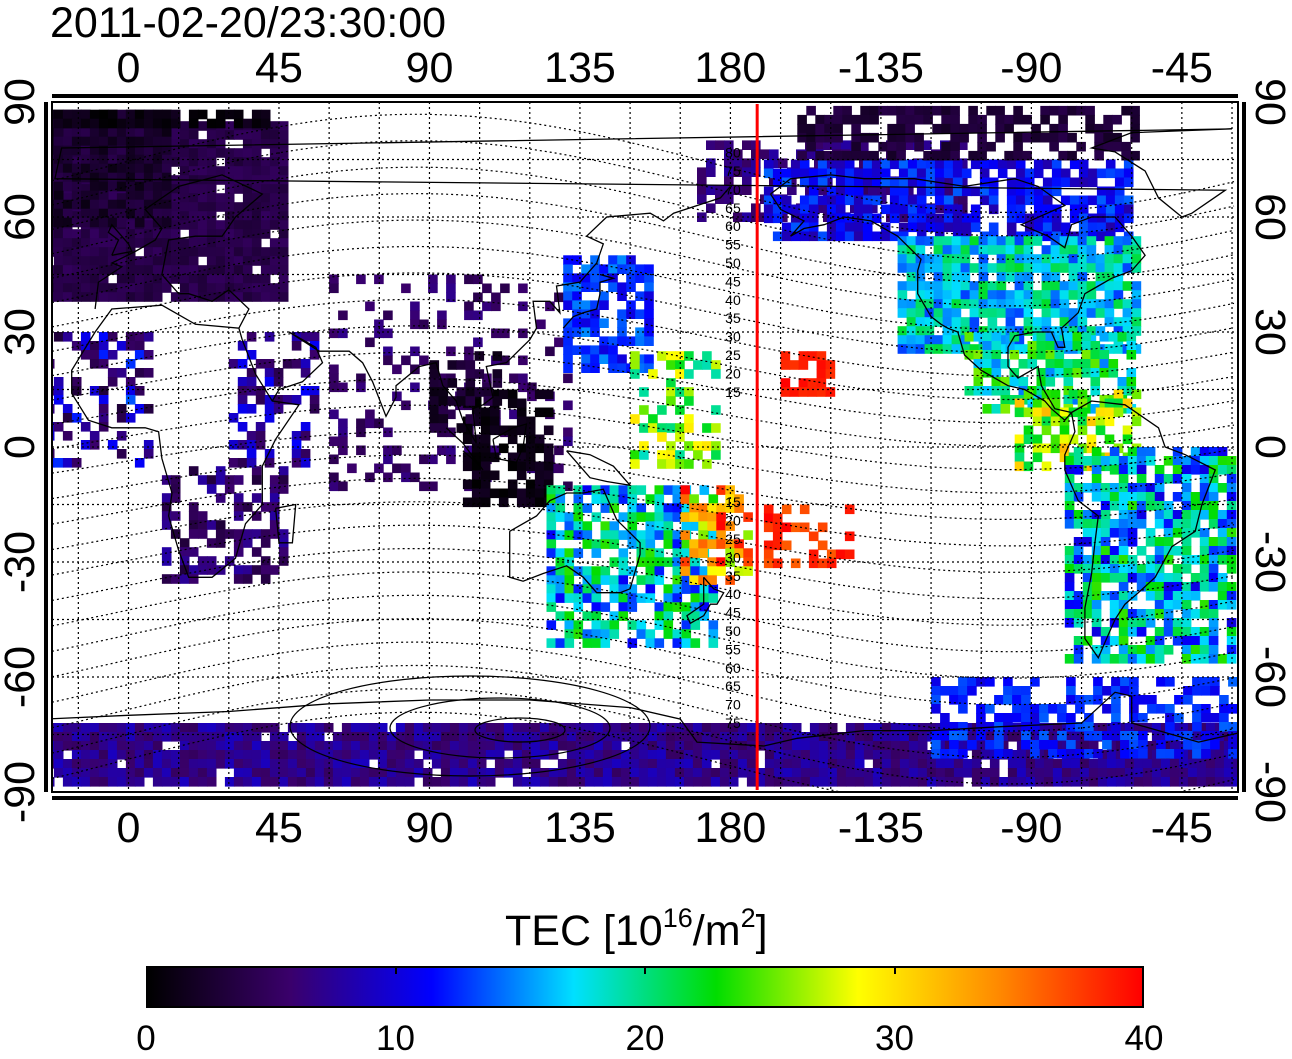 The width and height of the screenshot is (1292, 1059). Describe the element at coordinates (1269, 102) in the screenshot. I see `lat-tick-right: 90` at that location.